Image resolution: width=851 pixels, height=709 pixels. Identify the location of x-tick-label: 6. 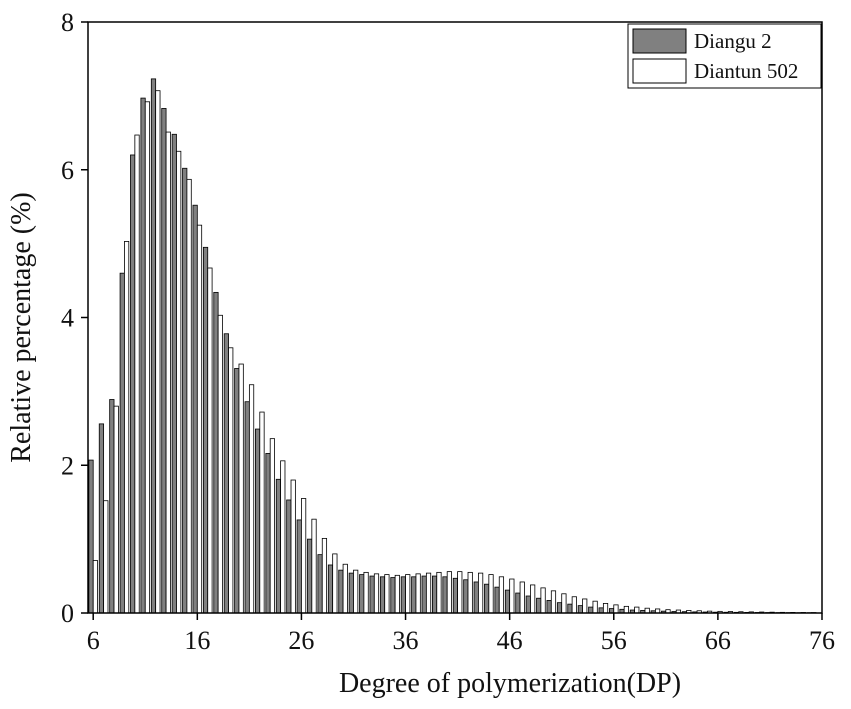
(93, 640).